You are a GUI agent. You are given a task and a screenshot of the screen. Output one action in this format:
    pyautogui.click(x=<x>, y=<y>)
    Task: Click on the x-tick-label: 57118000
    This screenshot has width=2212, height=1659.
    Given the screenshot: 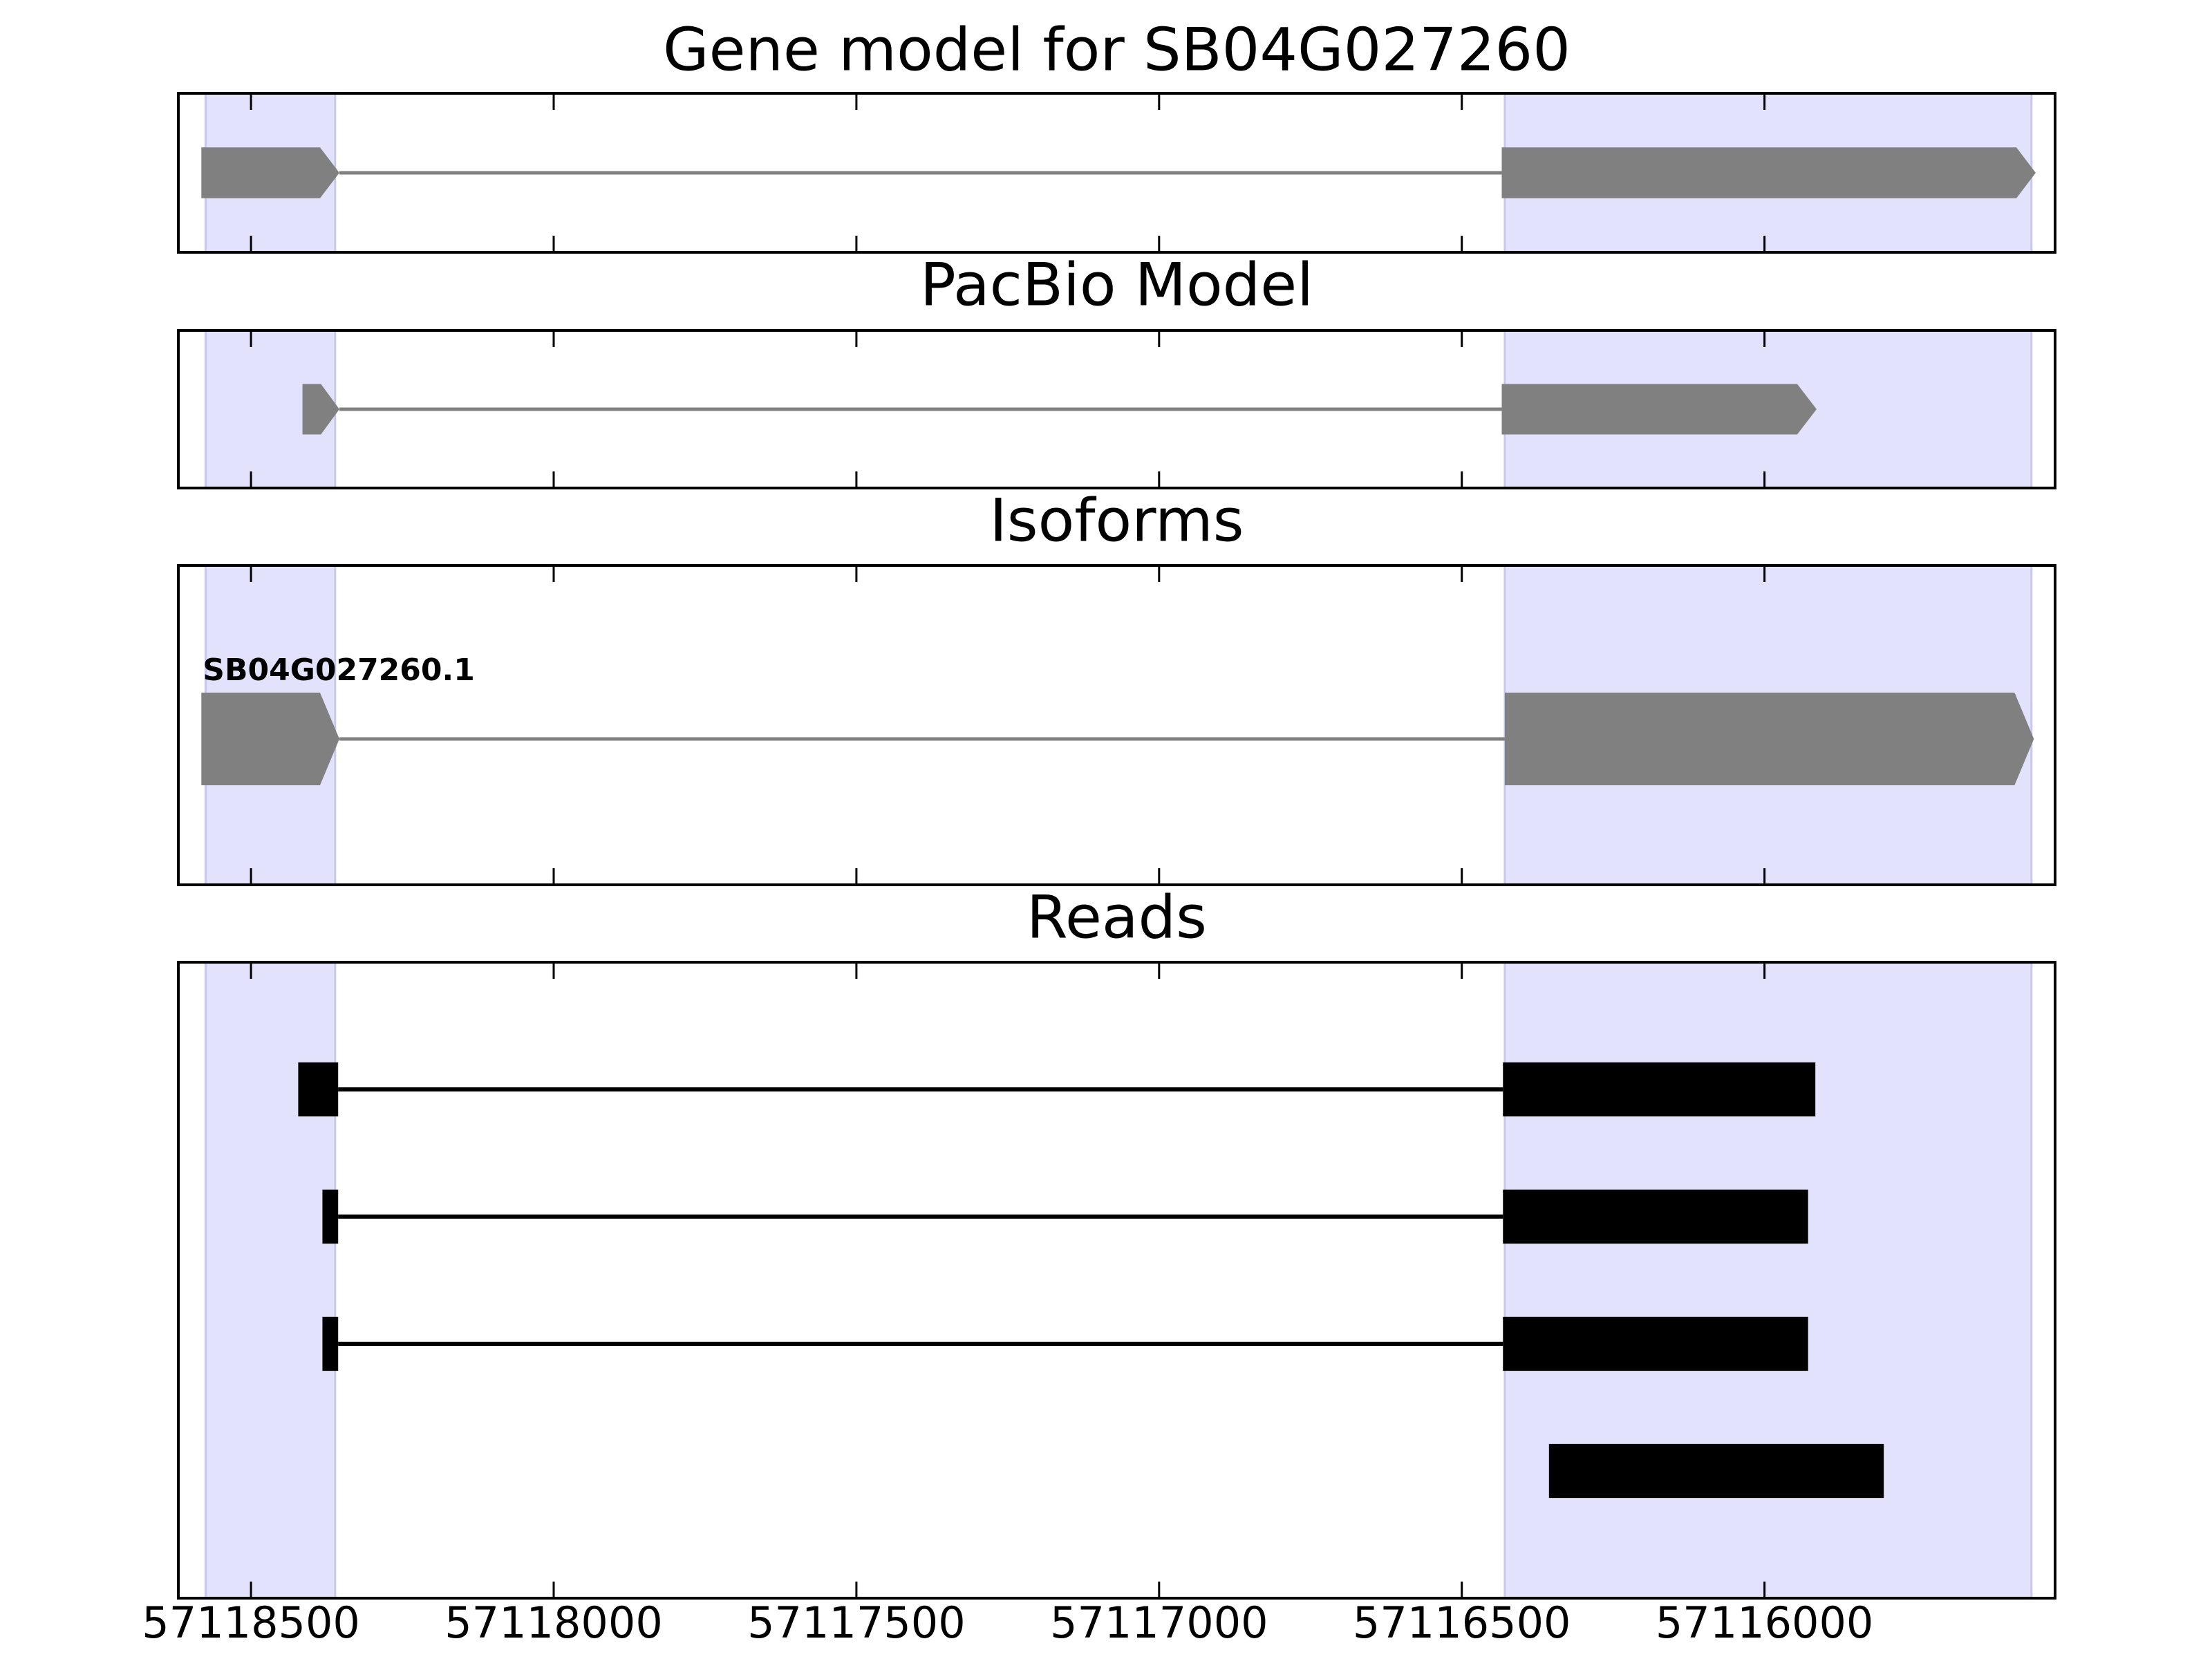 What is the action you would take?
    pyautogui.click(x=554, y=1623)
    